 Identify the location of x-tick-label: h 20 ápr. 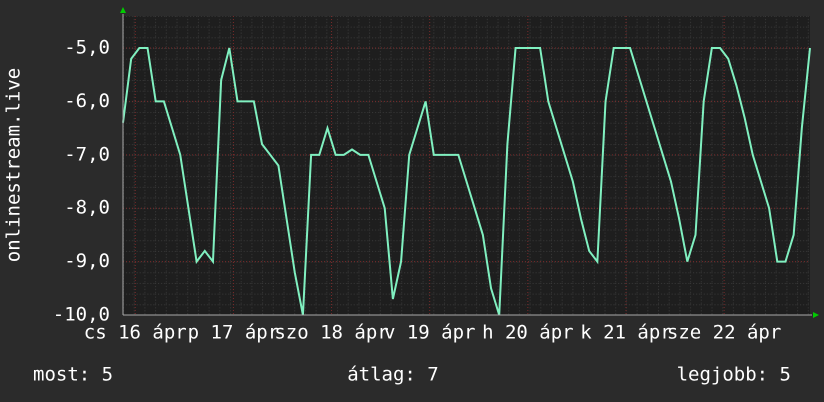
(528, 333).